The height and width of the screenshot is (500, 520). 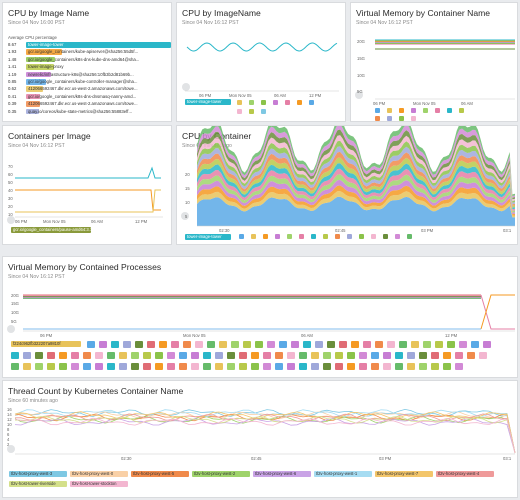 I want to click on legend-item: f224c962fb322207a9810f, so click(x=46, y=344).